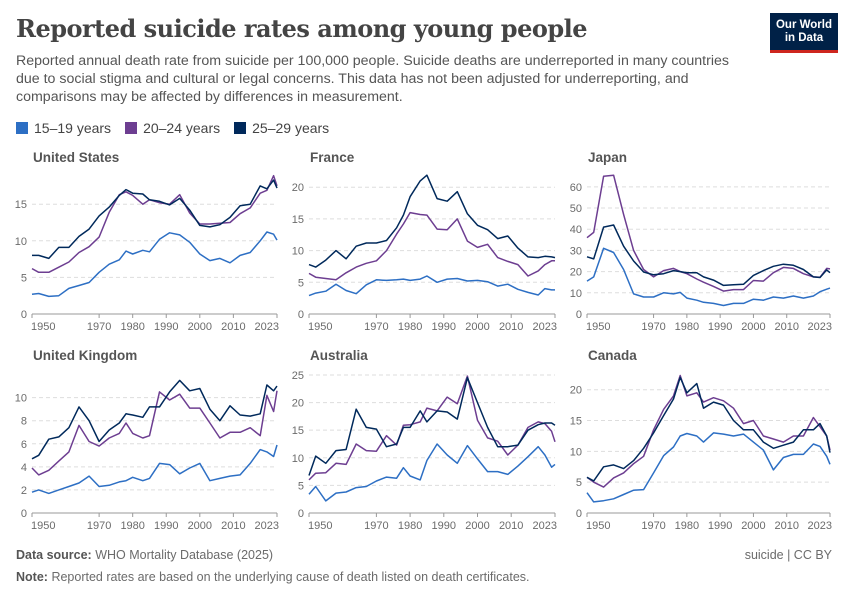 The height and width of the screenshot is (600, 850). I want to click on y-tick-label: 60, so click(576, 188).